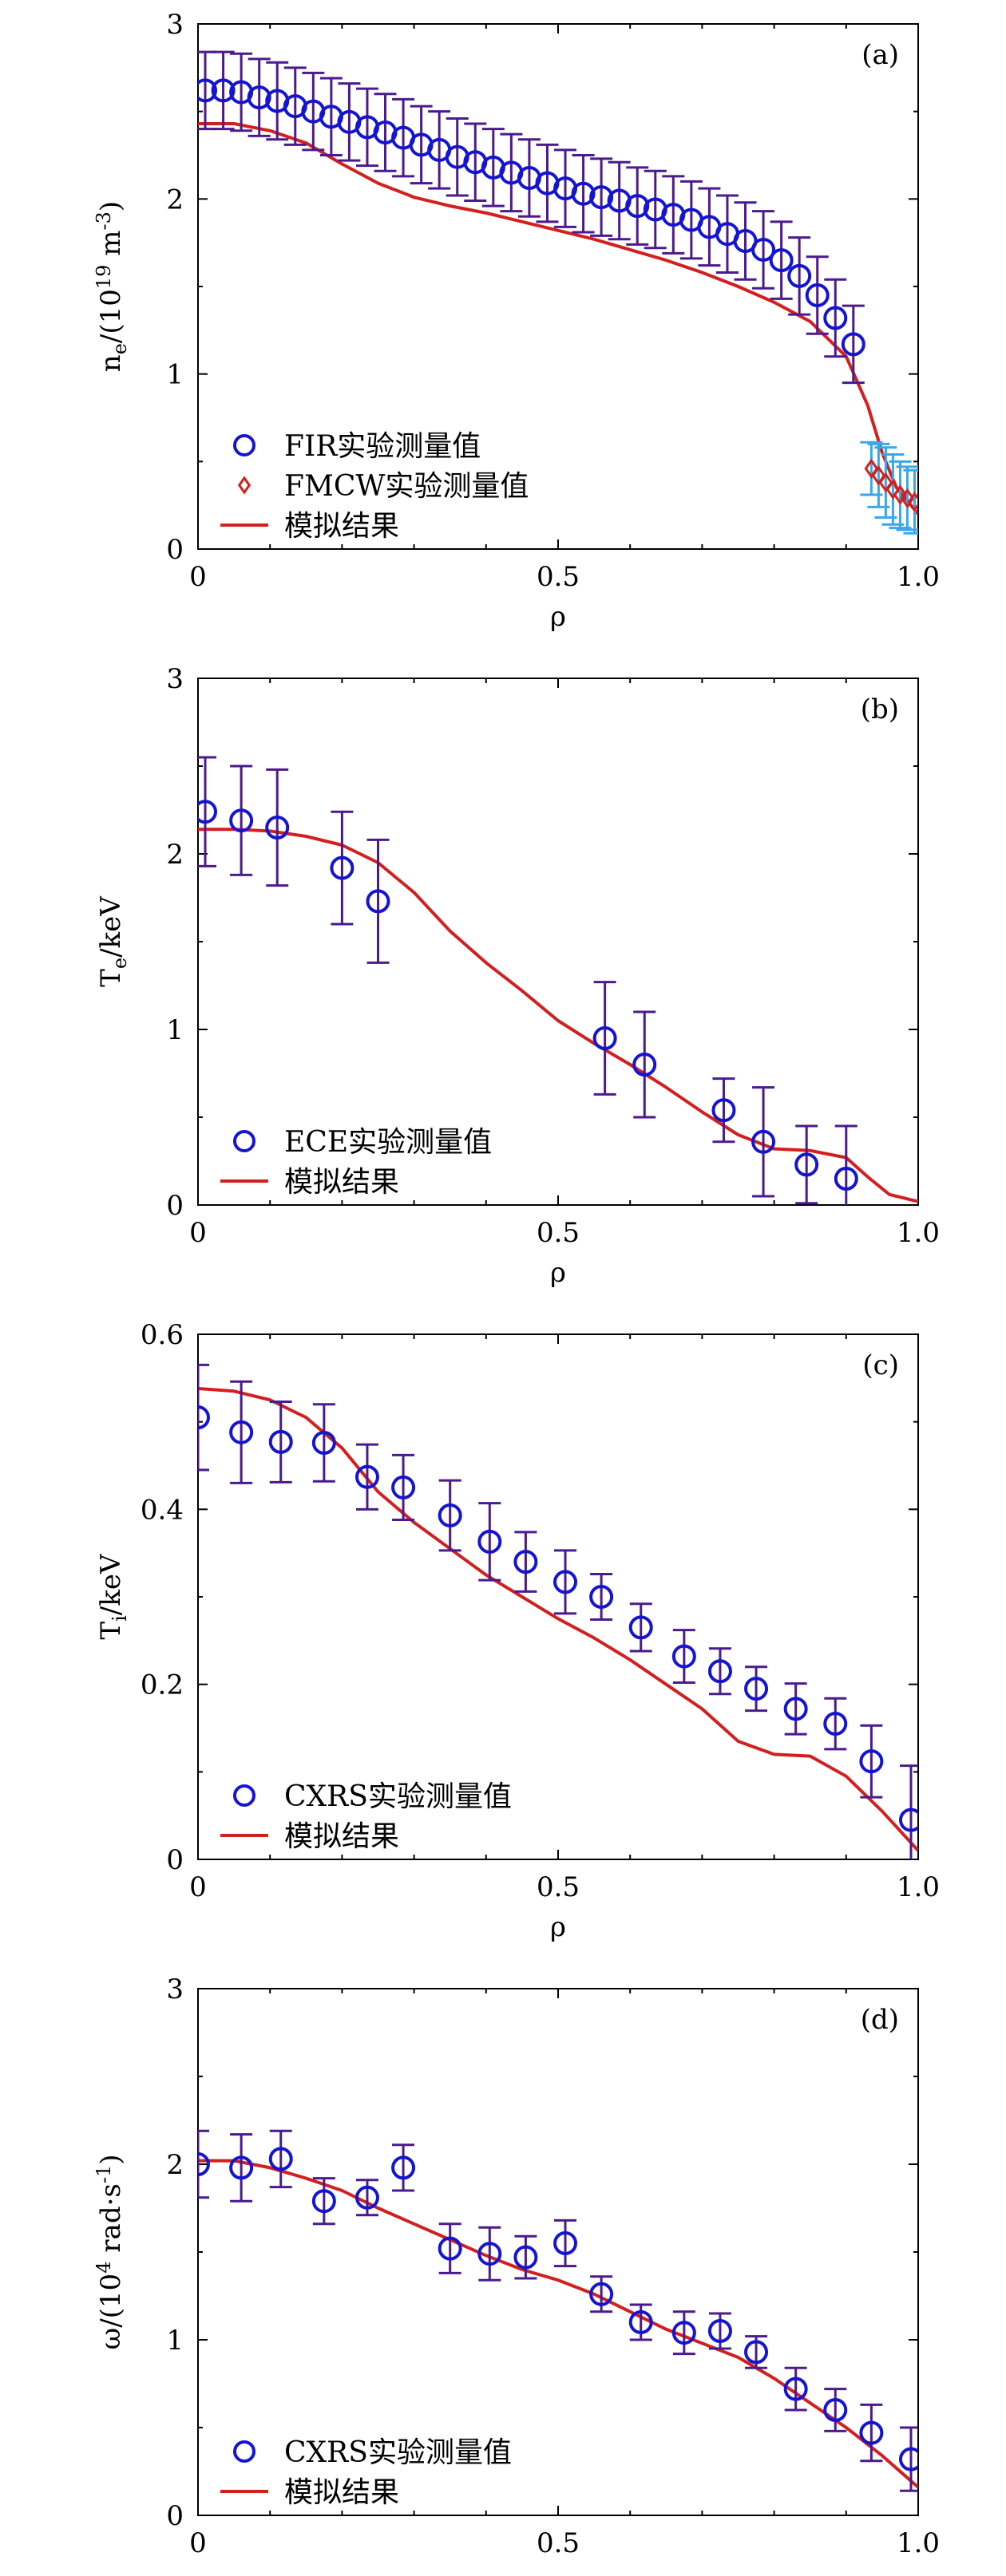 This screenshot has height=2576, width=1006. I want to click on legend-label: ECE实验测量值, so click(388, 1142).